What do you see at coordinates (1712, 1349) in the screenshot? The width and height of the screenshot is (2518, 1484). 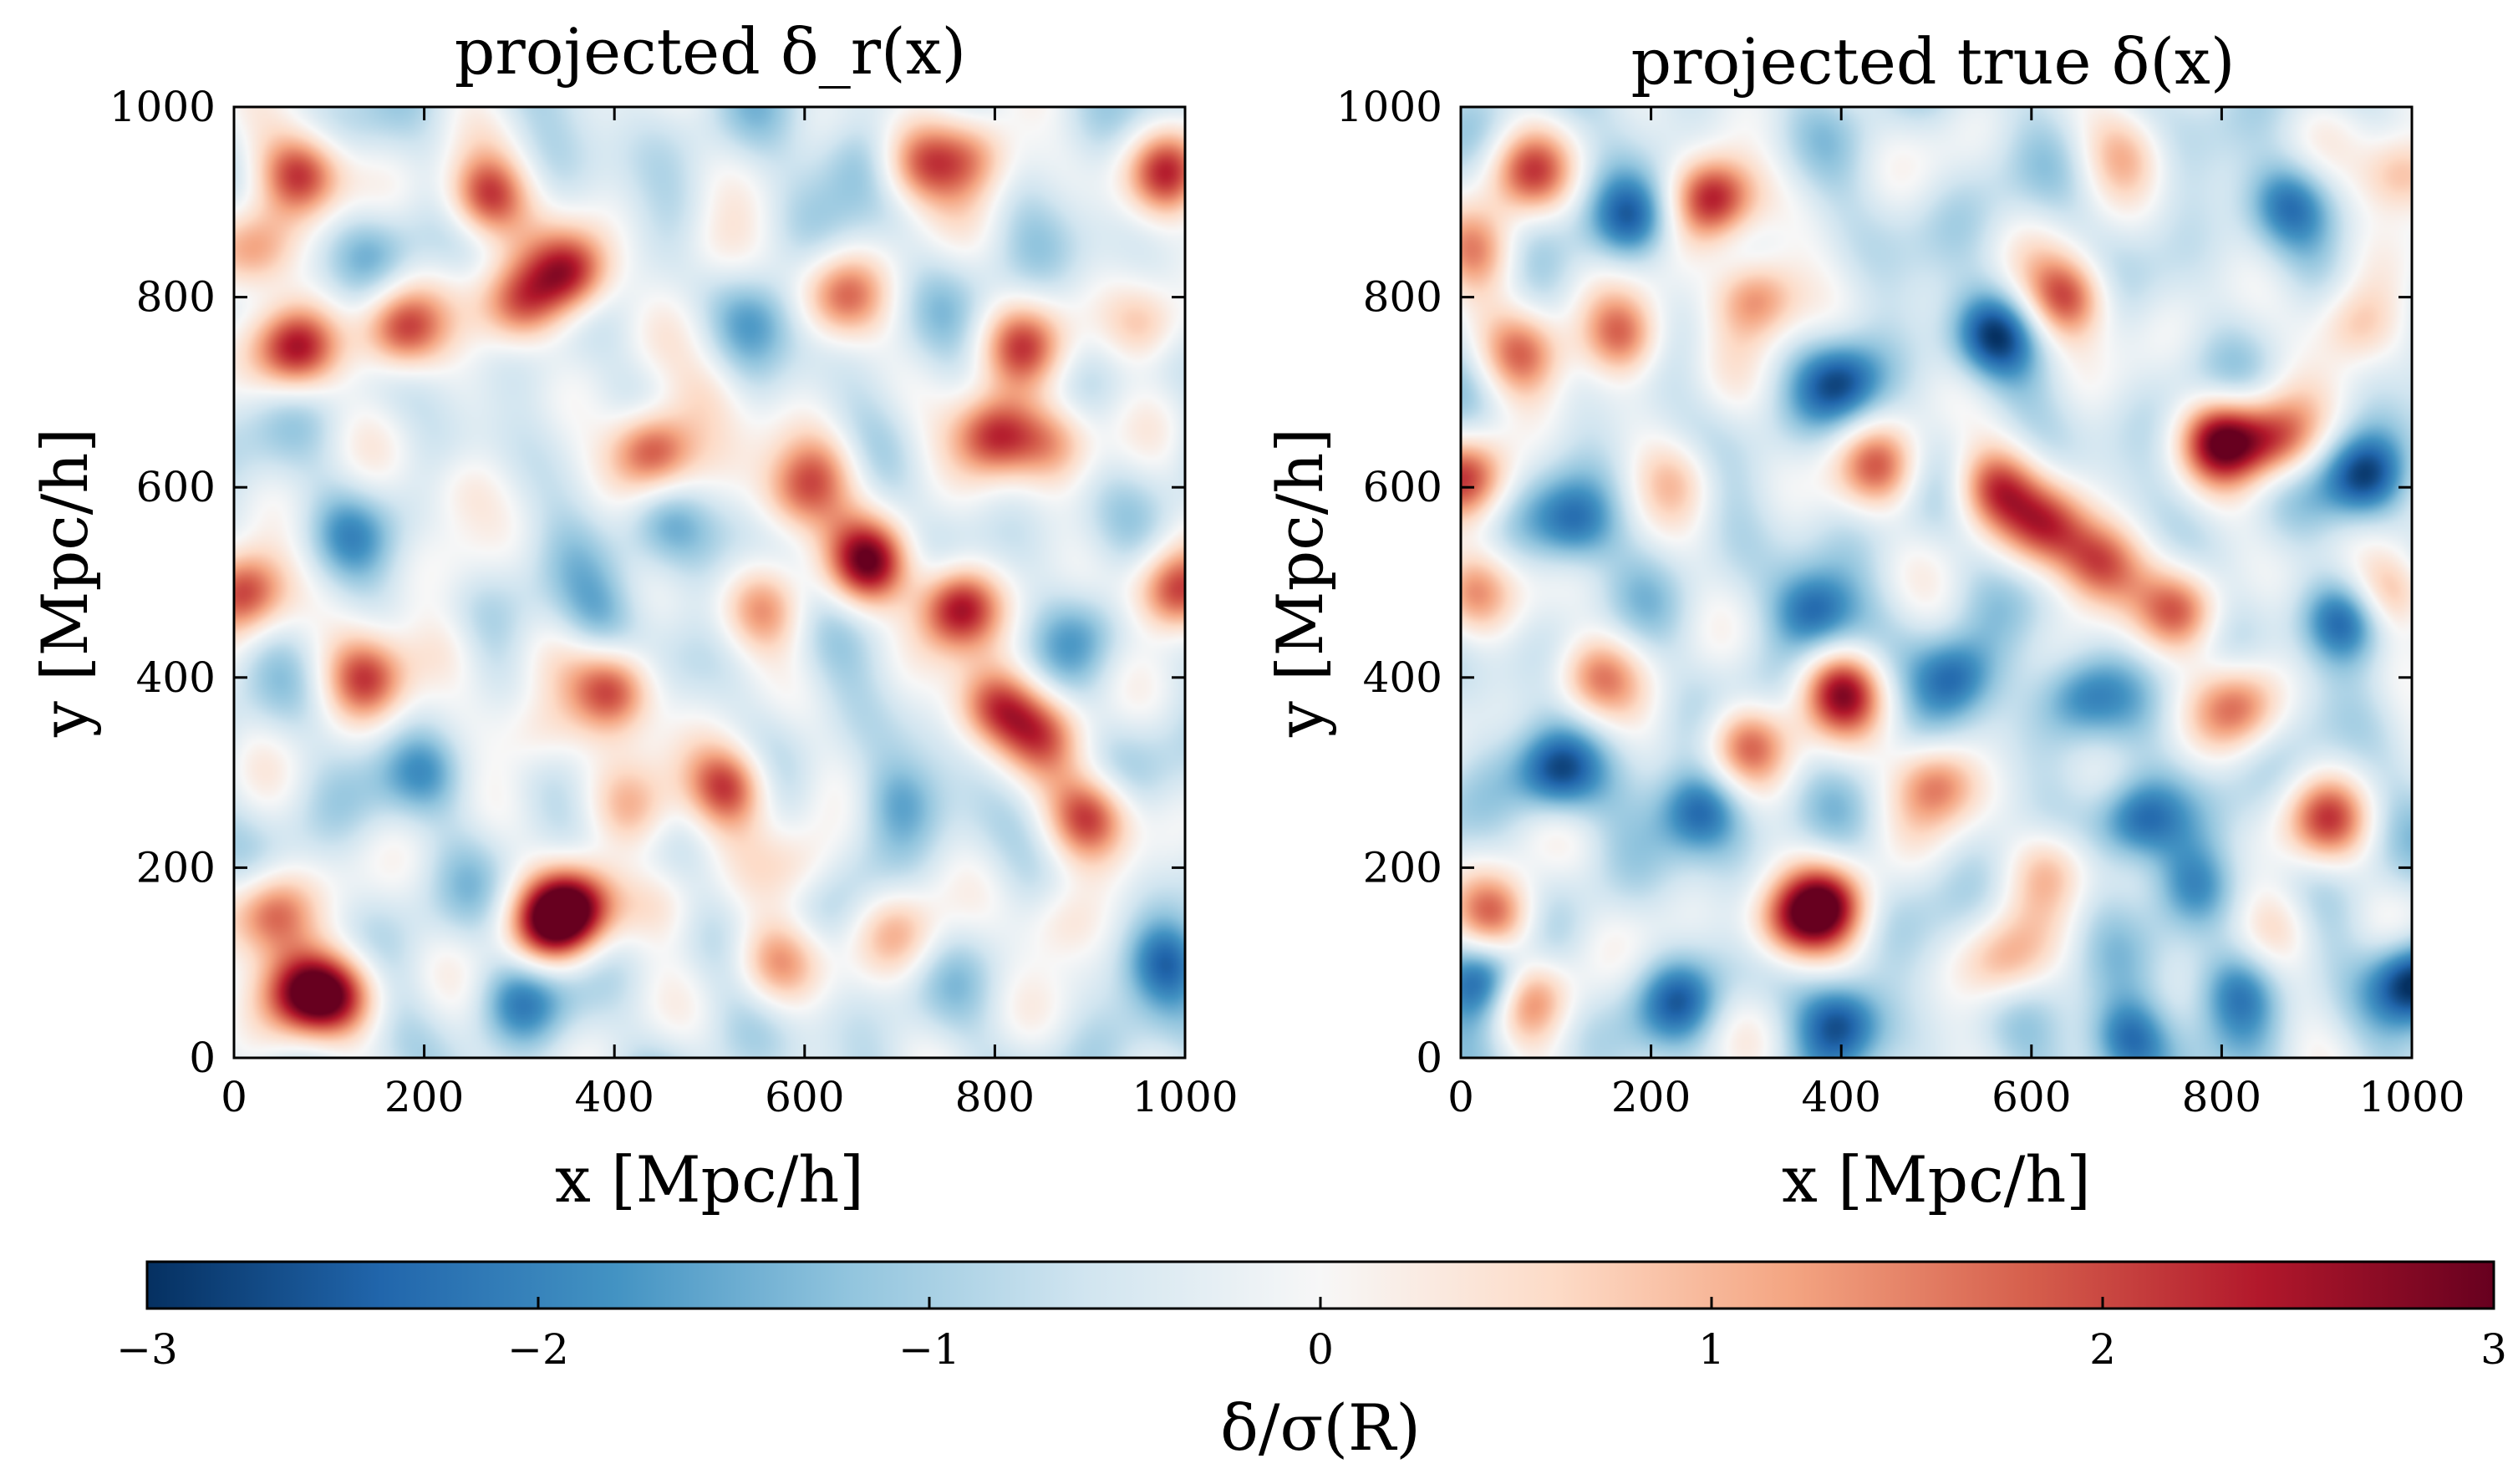 I see `colorbar-tick-label: 1` at bounding box center [1712, 1349].